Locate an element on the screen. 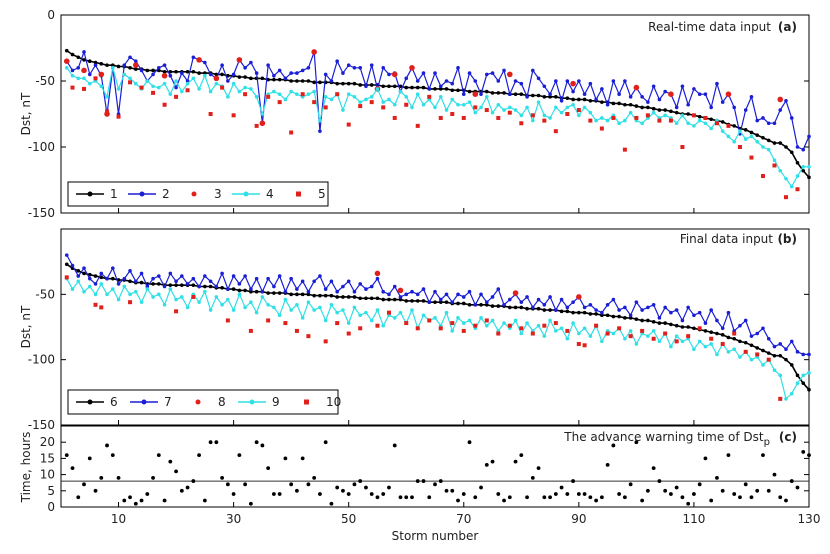  legend-box is located at coordinates (203, 402).